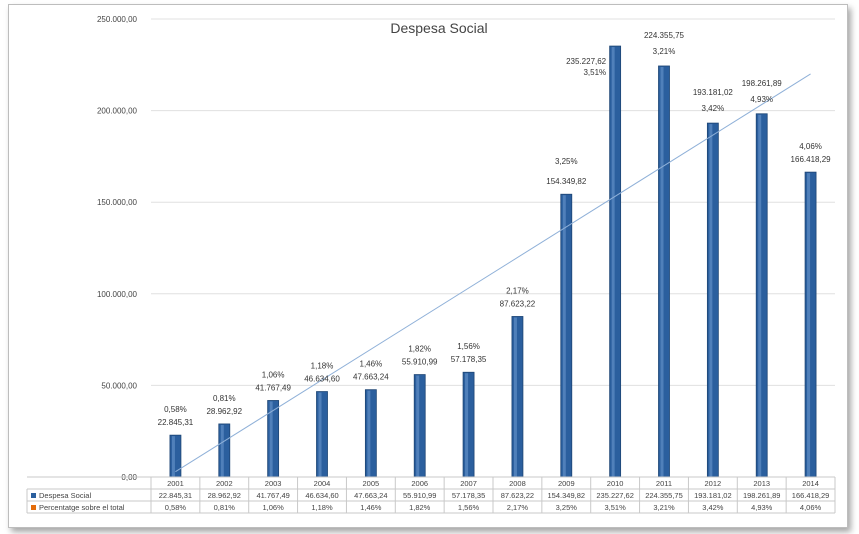  What do you see at coordinates (713, 108) in the screenshot?
I see `percent-label: 3,42%` at bounding box center [713, 108].